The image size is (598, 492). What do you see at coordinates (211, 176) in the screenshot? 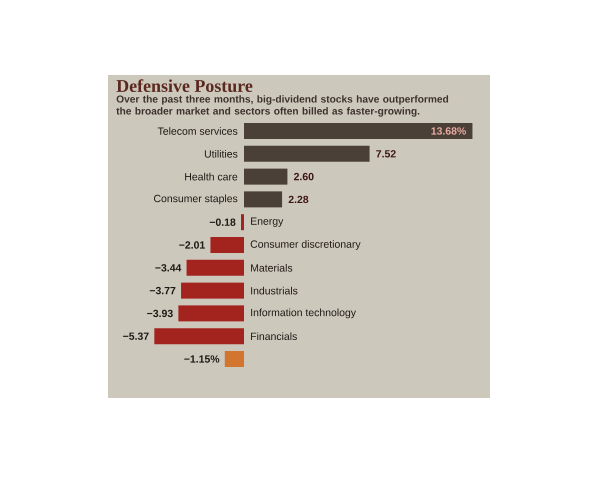
I see `y-tick-label: Health care` at bounding box center [211, 176].